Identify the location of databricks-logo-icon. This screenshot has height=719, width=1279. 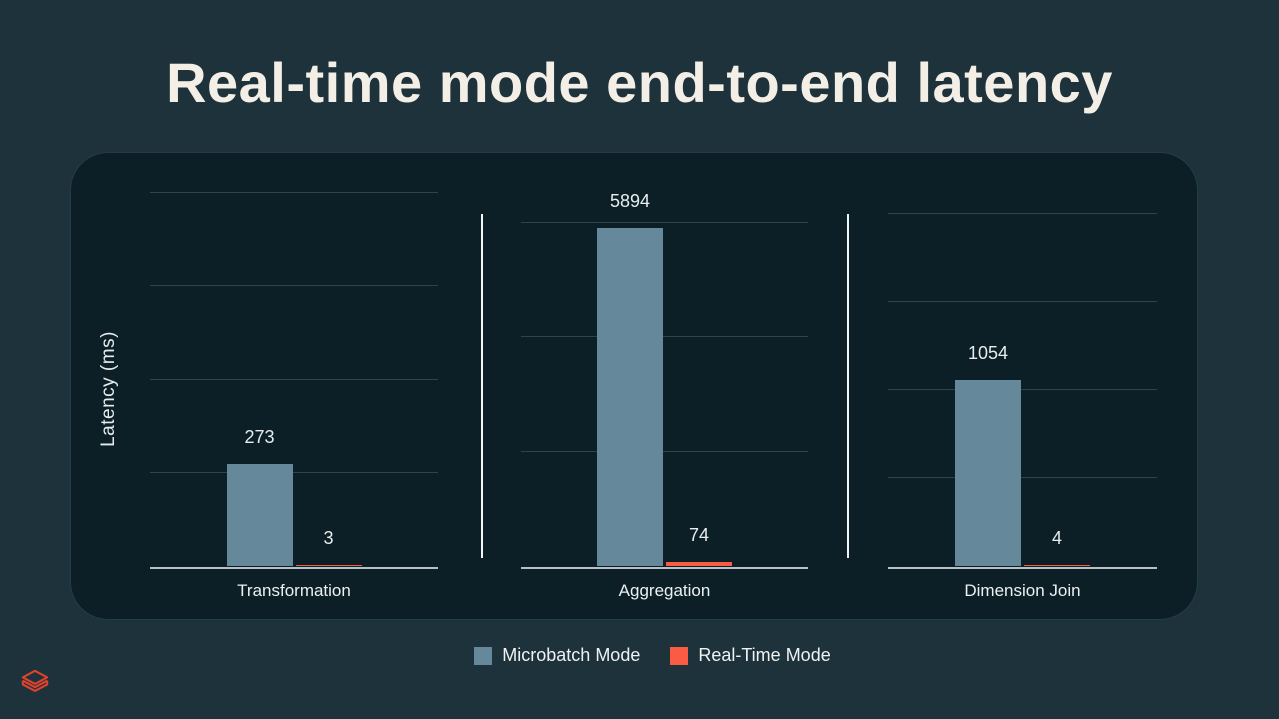
(35, 680).